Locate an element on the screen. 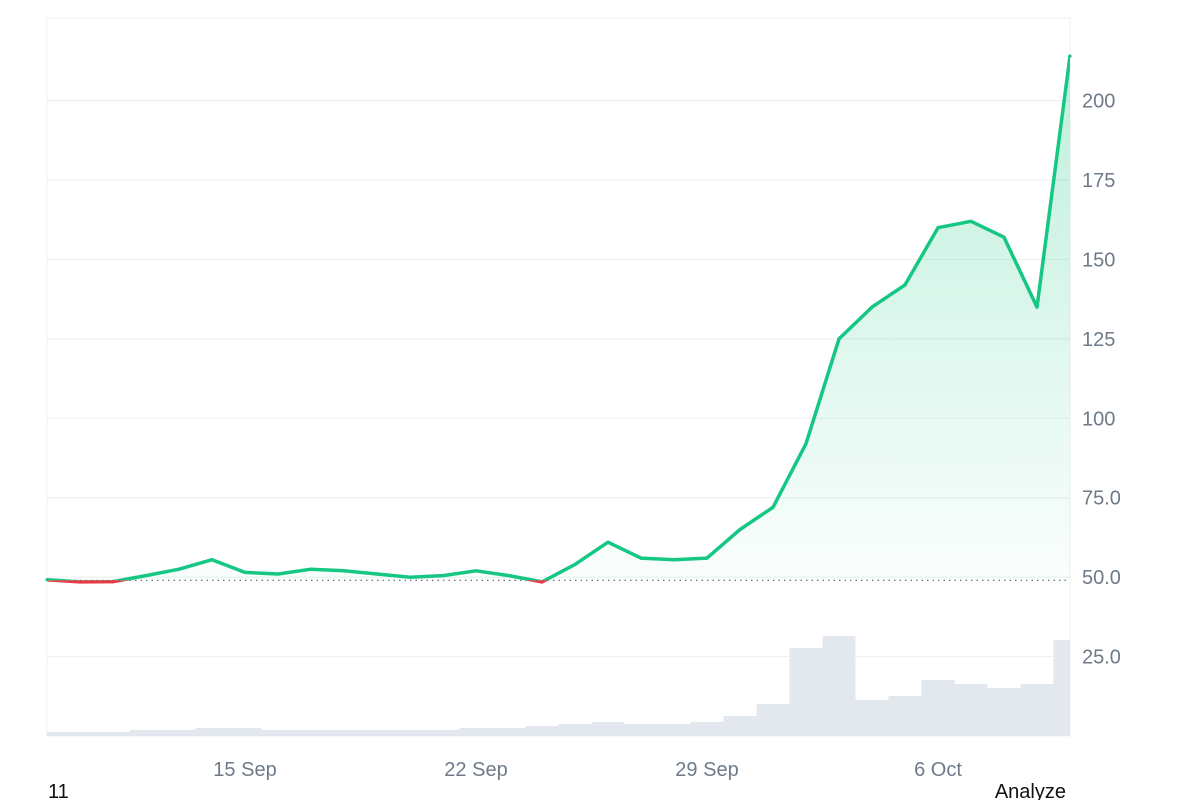  y-tick-label: 125 is located at coordinates (1098, 340).